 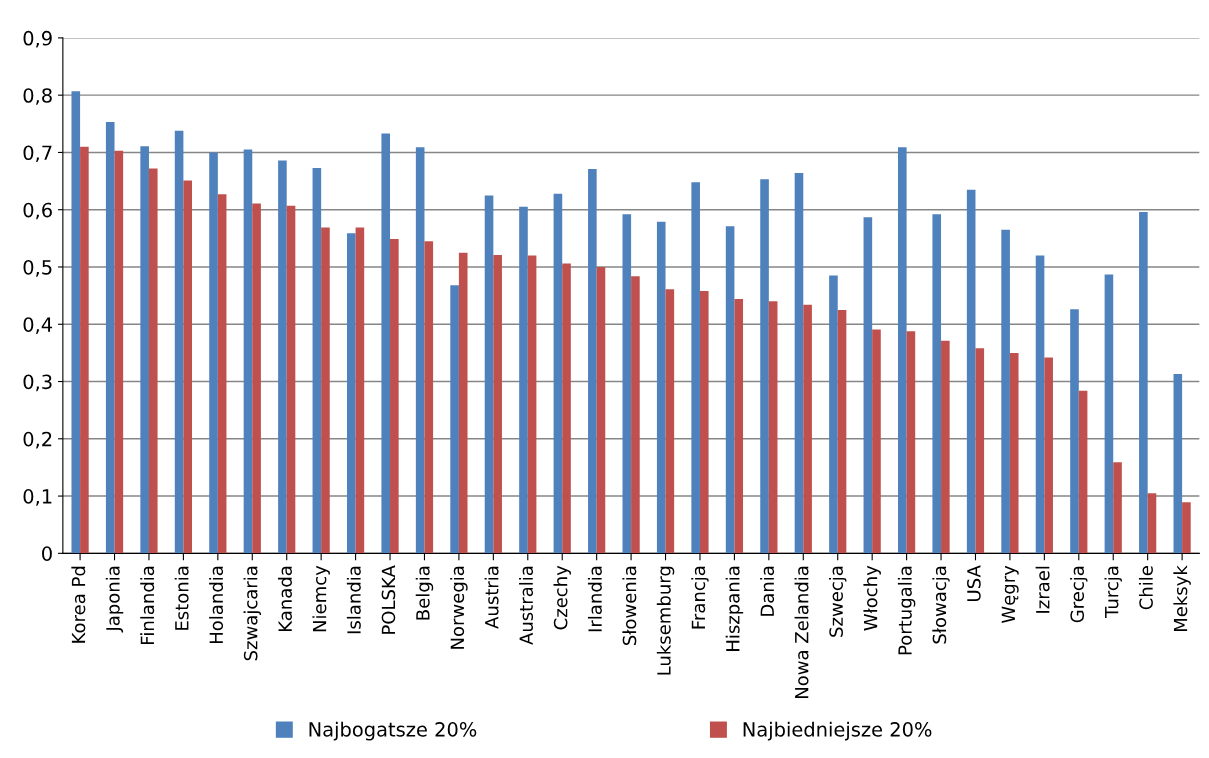 What do you see at coordinates (114, 599) in the screenshot?
I see `x-tick-label: Japonia` at bounding box center [114, 599].